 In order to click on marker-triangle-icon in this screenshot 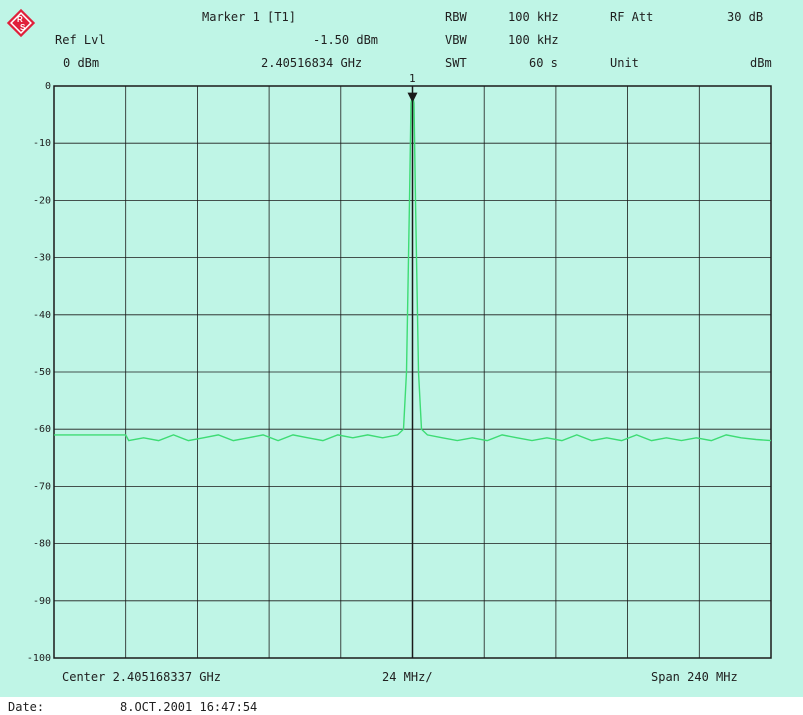, I will do `click(412, 97)`.